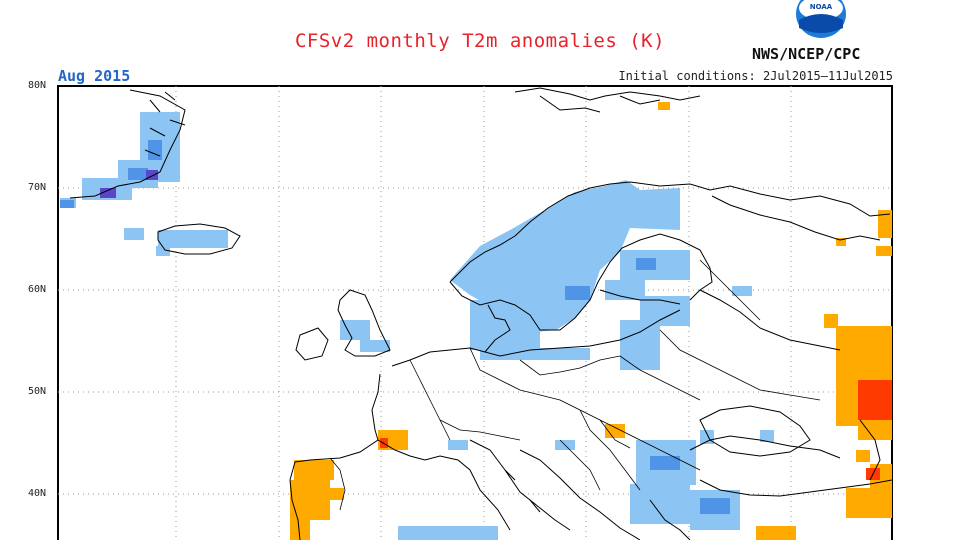 Image resolution: width=960 pixels, height=540 pixels. What do you see at coordinates (821, 19) in the screenshot?
I see `noaa-logo: NOAA` at bounding box center [821, 19].